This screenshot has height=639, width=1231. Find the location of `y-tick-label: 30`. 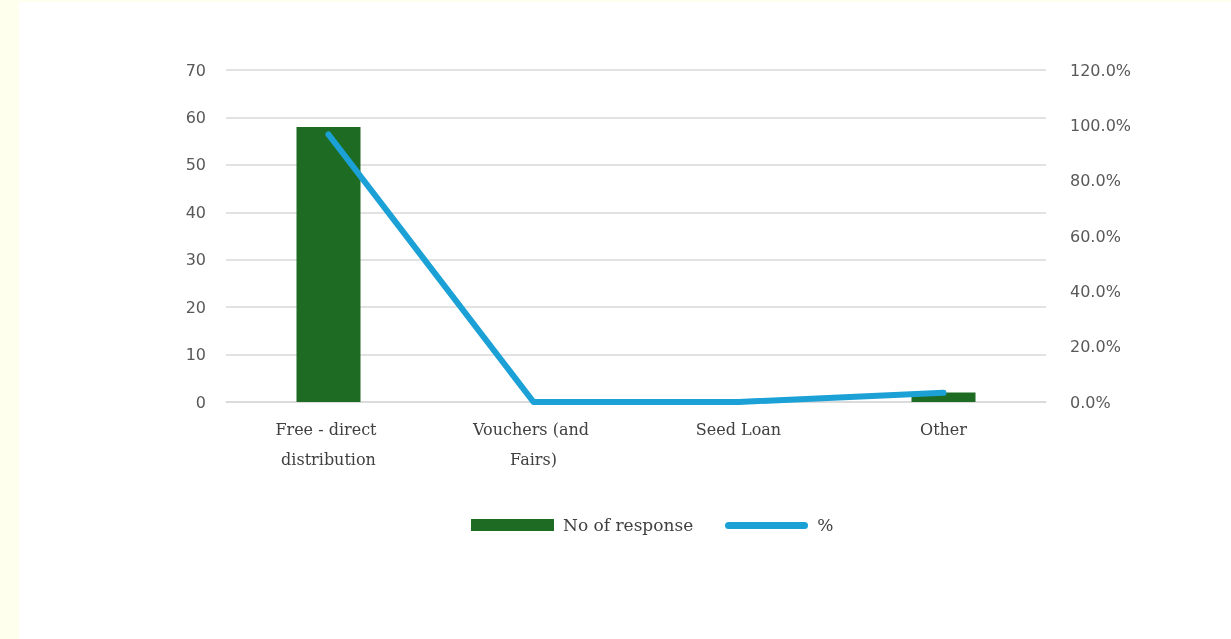

y-tick-label: 30 is located at coordinates (195, 260).